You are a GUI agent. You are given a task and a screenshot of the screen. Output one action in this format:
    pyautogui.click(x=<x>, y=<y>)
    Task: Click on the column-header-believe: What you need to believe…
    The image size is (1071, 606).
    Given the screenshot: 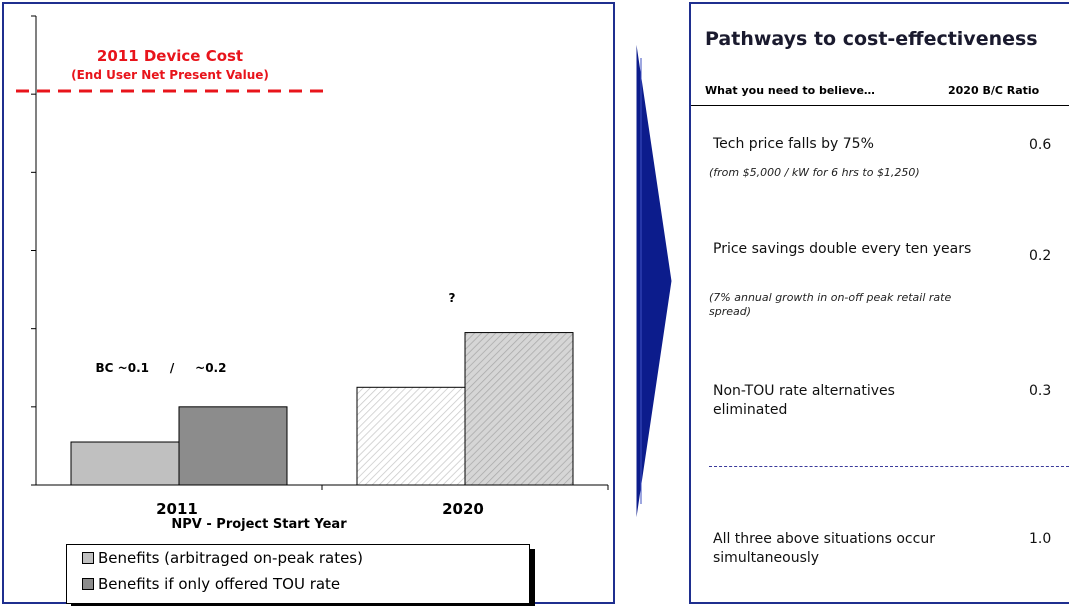 What is the action you would take?
    pyautogui.click(x=790, y=90)
    